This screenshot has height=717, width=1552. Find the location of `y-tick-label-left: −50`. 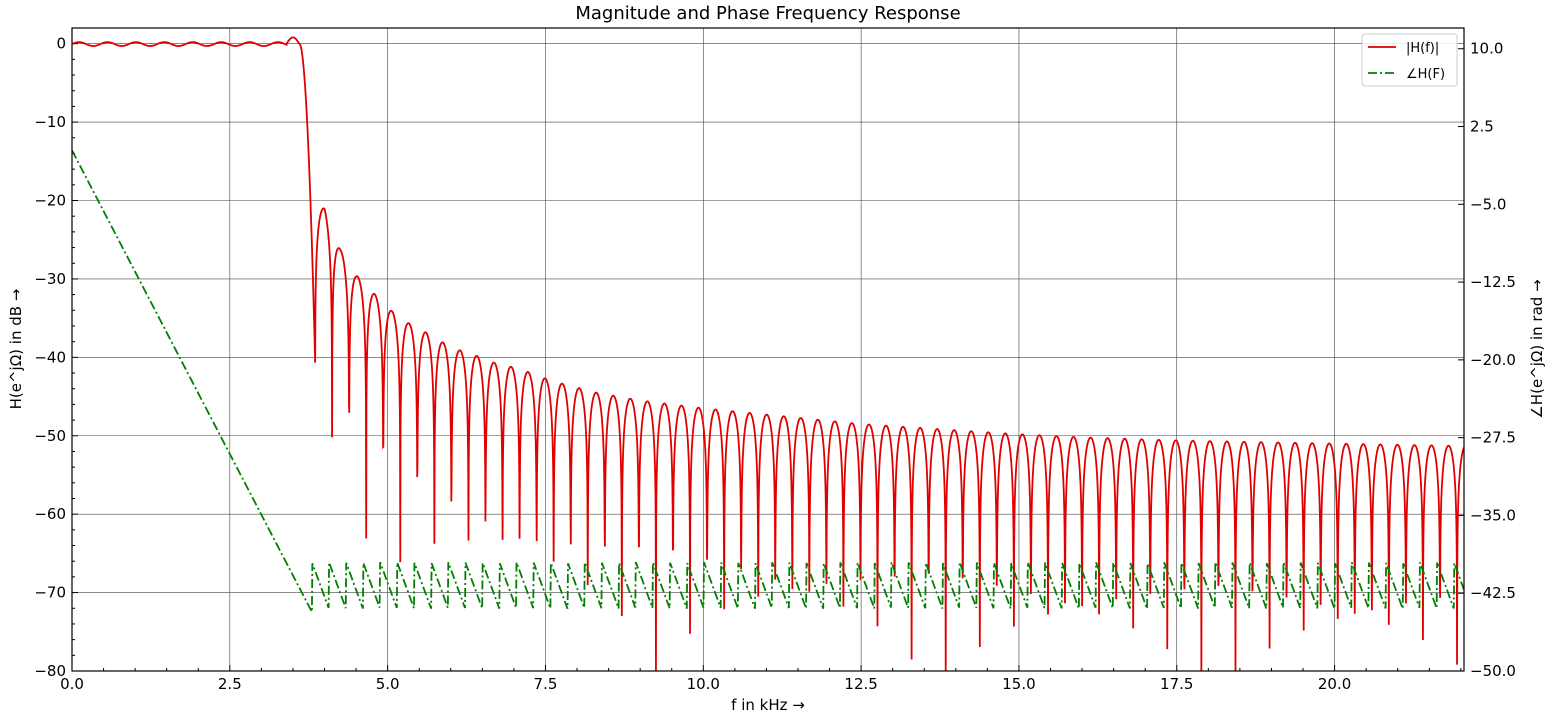

y-tick-label-left: −50 is located at coordinates (50, 436).